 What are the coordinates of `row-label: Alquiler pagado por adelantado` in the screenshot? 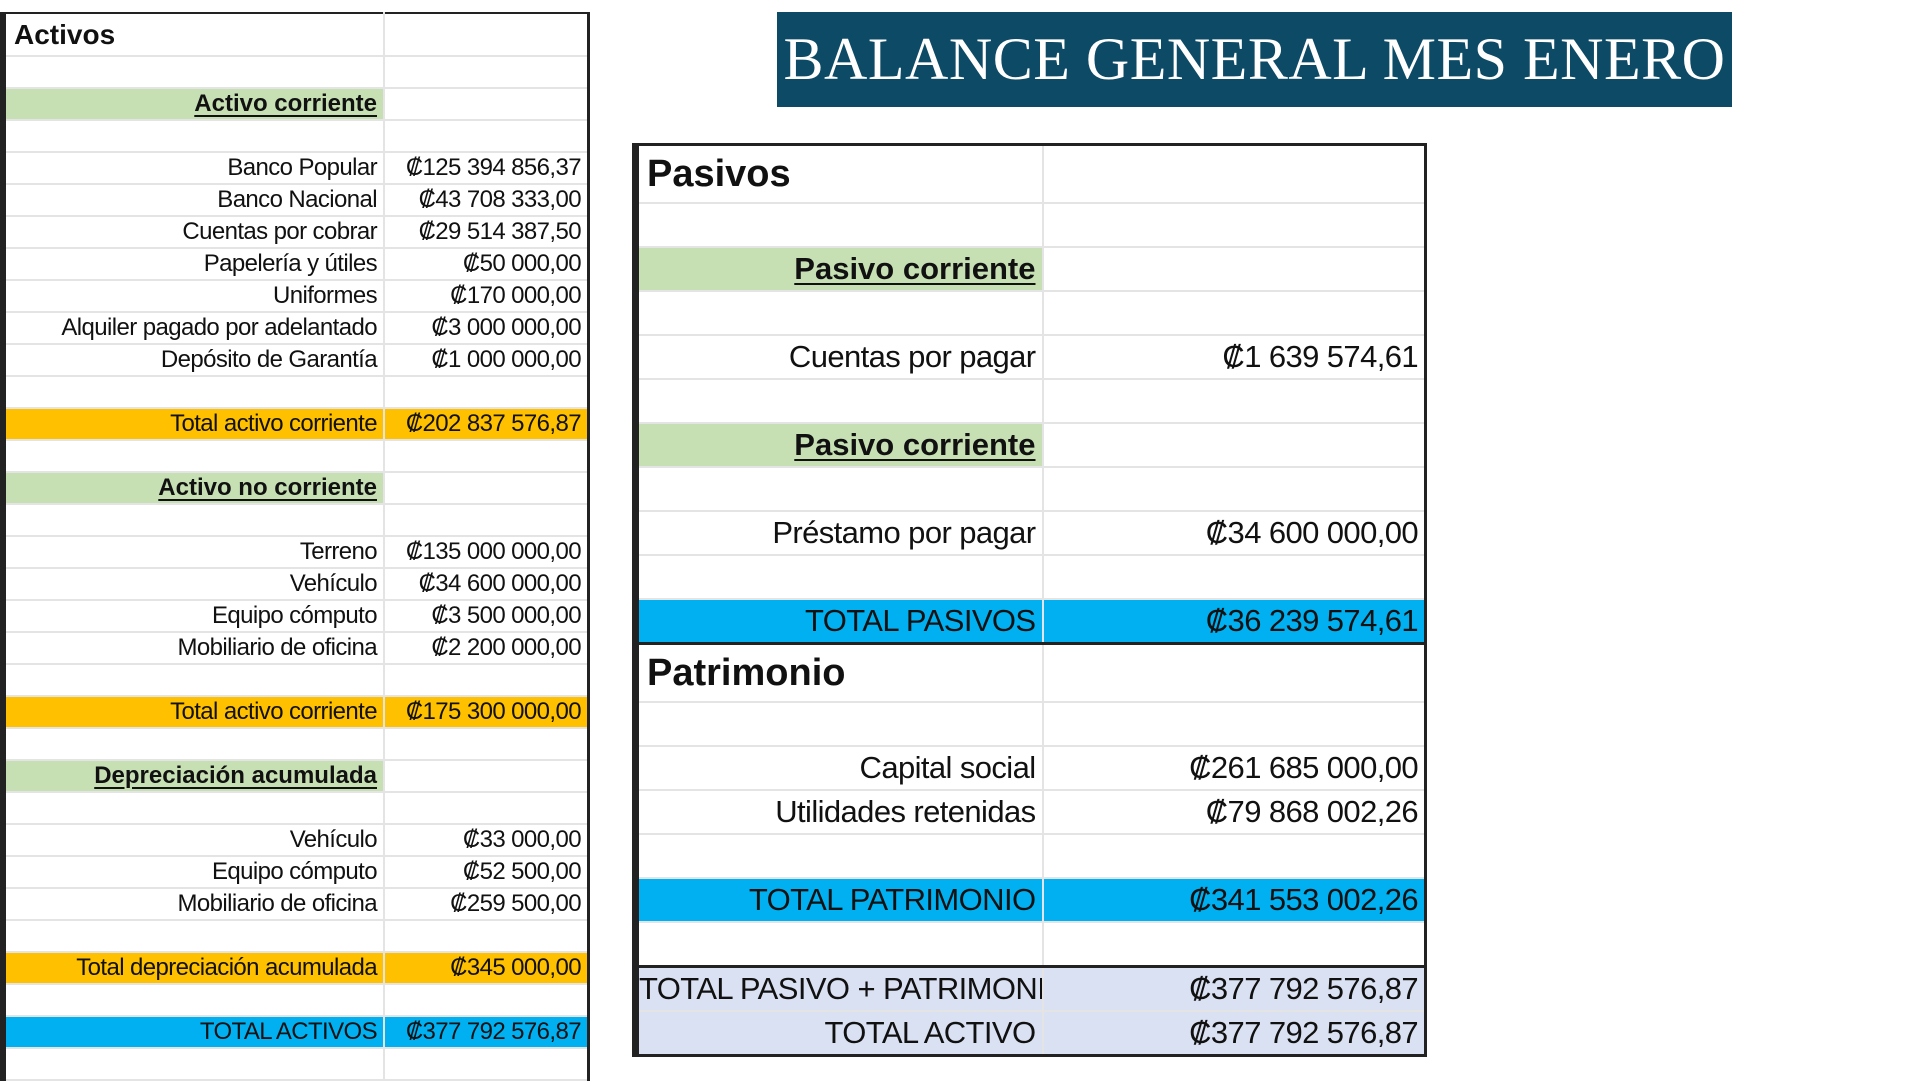 It's located at (193, 328).